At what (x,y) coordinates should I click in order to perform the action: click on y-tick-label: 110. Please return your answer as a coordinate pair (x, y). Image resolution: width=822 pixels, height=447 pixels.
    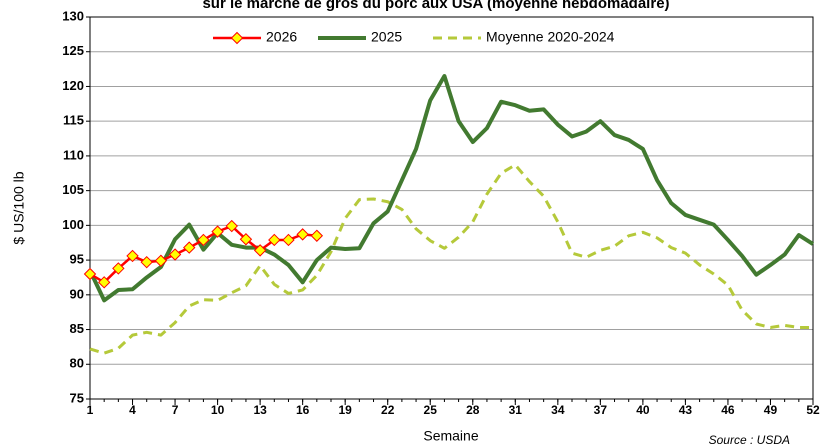
    Looking at the image, I should click on (73, 154).